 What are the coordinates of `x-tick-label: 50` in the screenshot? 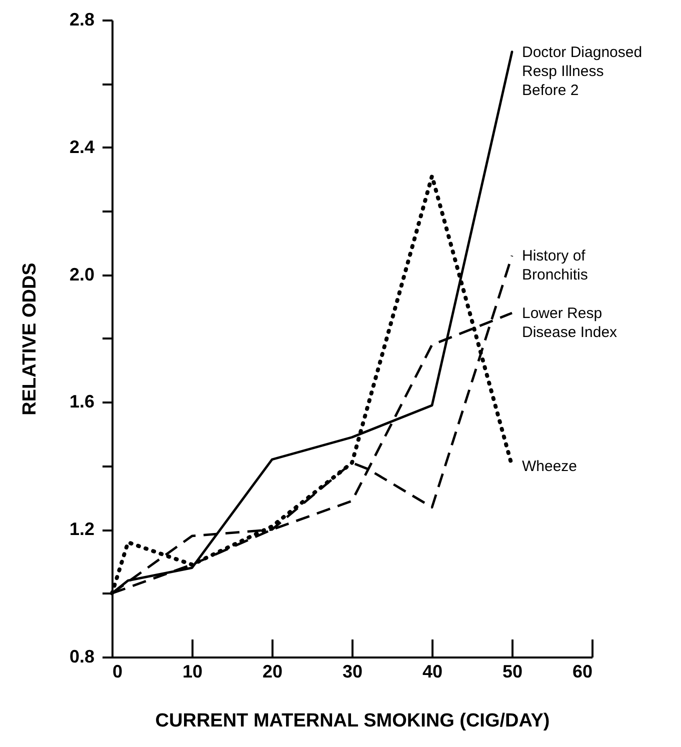 It's located at (512, 672).